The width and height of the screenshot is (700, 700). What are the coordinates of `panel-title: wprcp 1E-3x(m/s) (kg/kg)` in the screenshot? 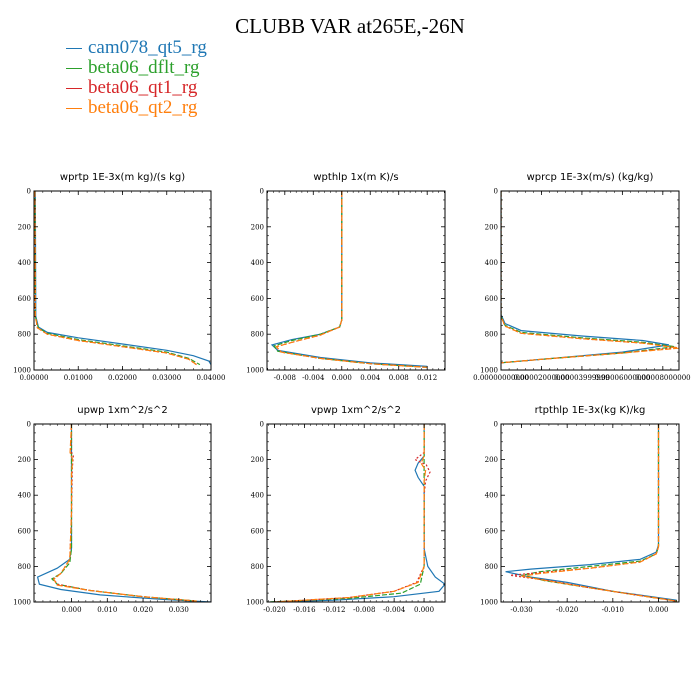 It's located at (590, 177).